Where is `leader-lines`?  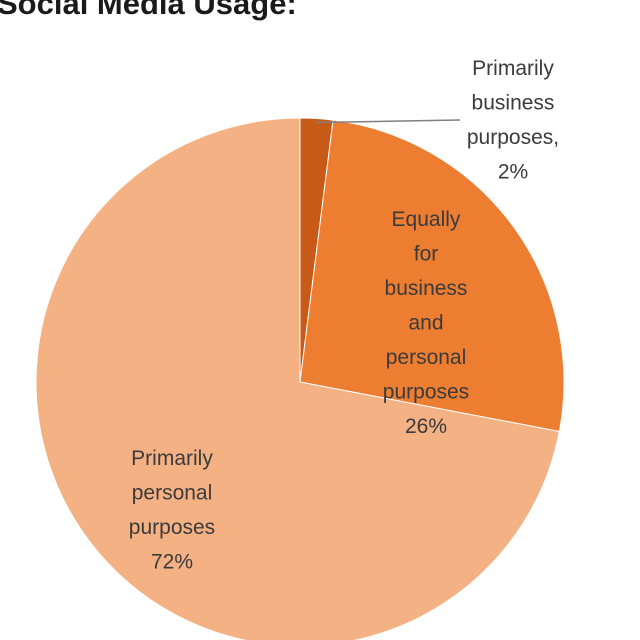
leader-lines is located at coordinates (388, 121).